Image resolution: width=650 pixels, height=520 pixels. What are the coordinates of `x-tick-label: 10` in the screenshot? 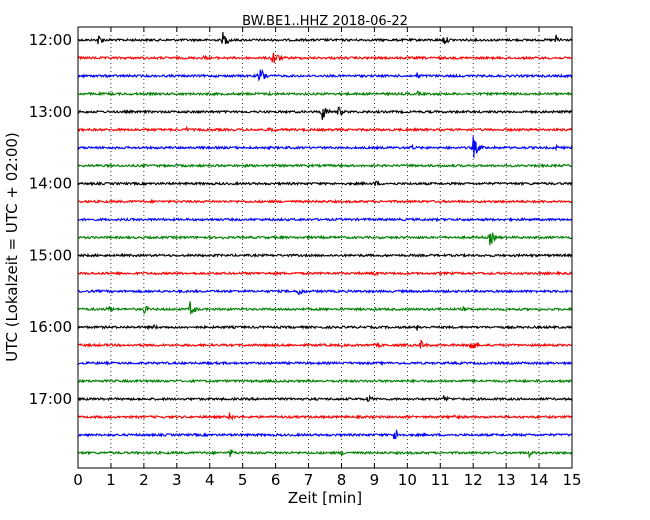 It's located at (407, 480).